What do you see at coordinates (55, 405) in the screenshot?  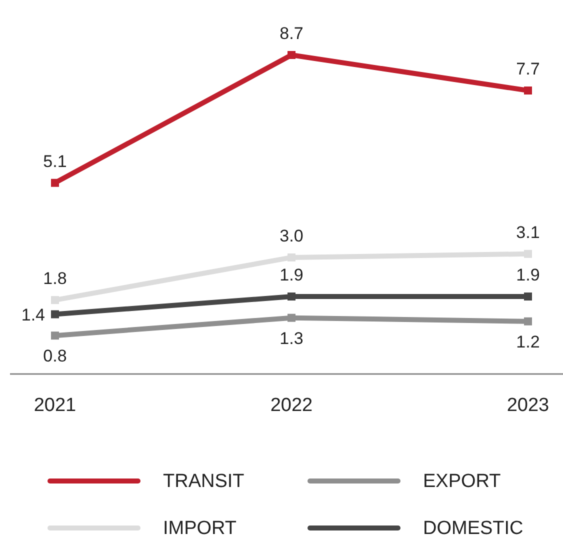 I see `x-tick-label: 2021` at bounding box center [55, 405].